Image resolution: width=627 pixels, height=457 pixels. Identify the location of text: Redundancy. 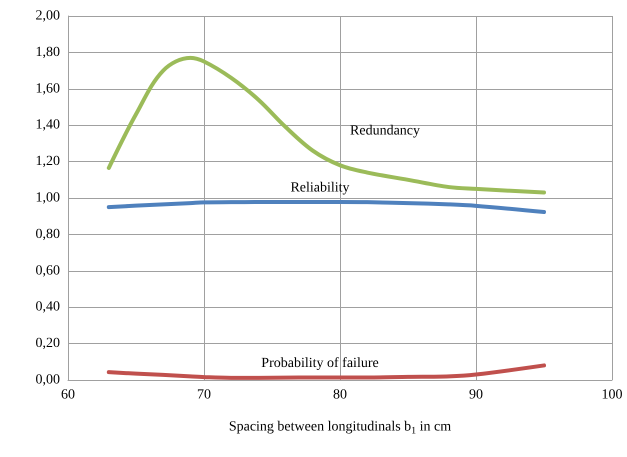
(385, 131).